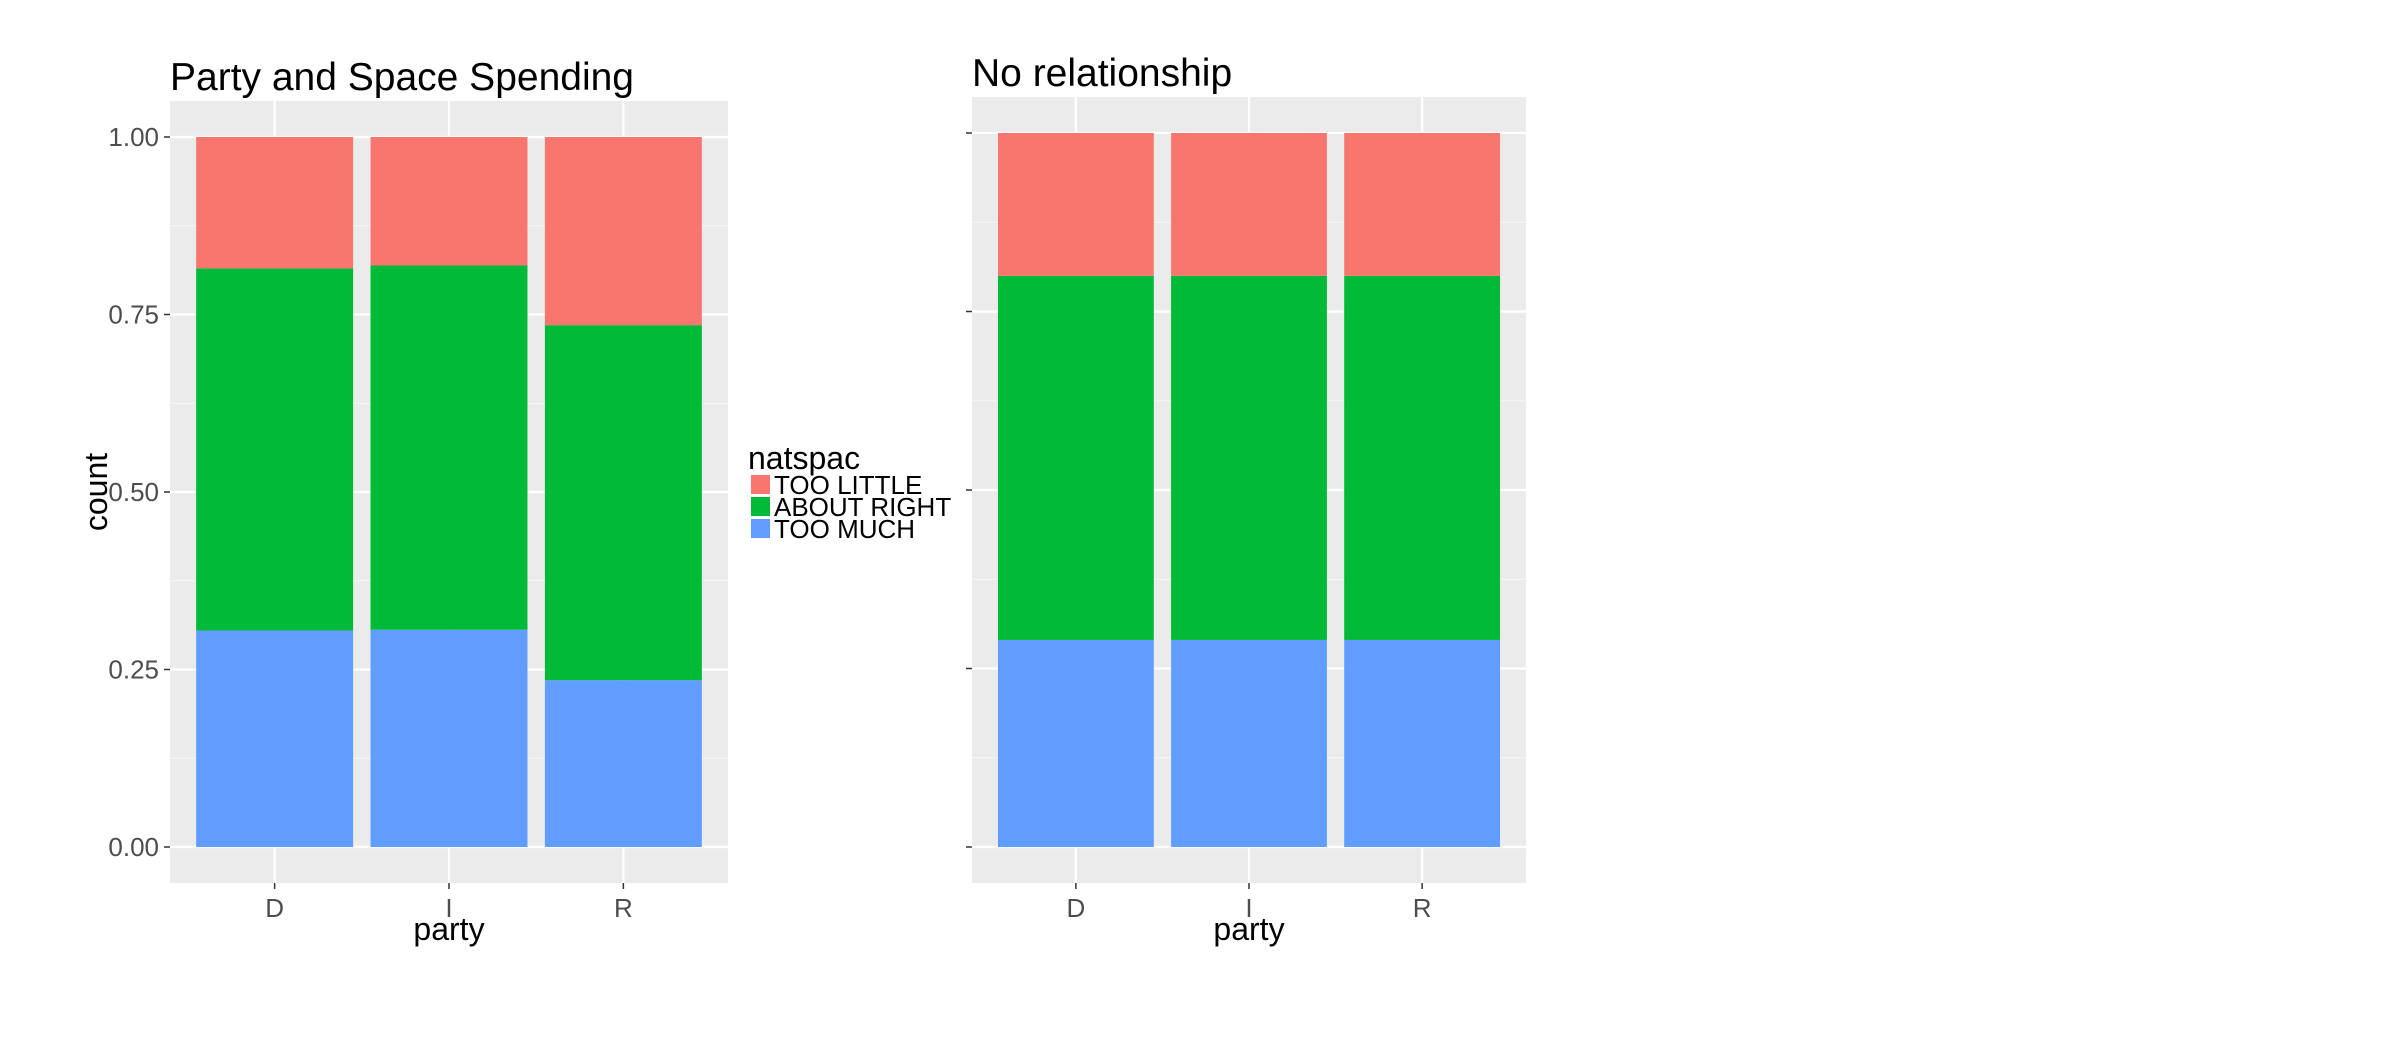 The image size is (2400, 1055). I want to click on y-tick-label: 0.50, so click(133, 492).